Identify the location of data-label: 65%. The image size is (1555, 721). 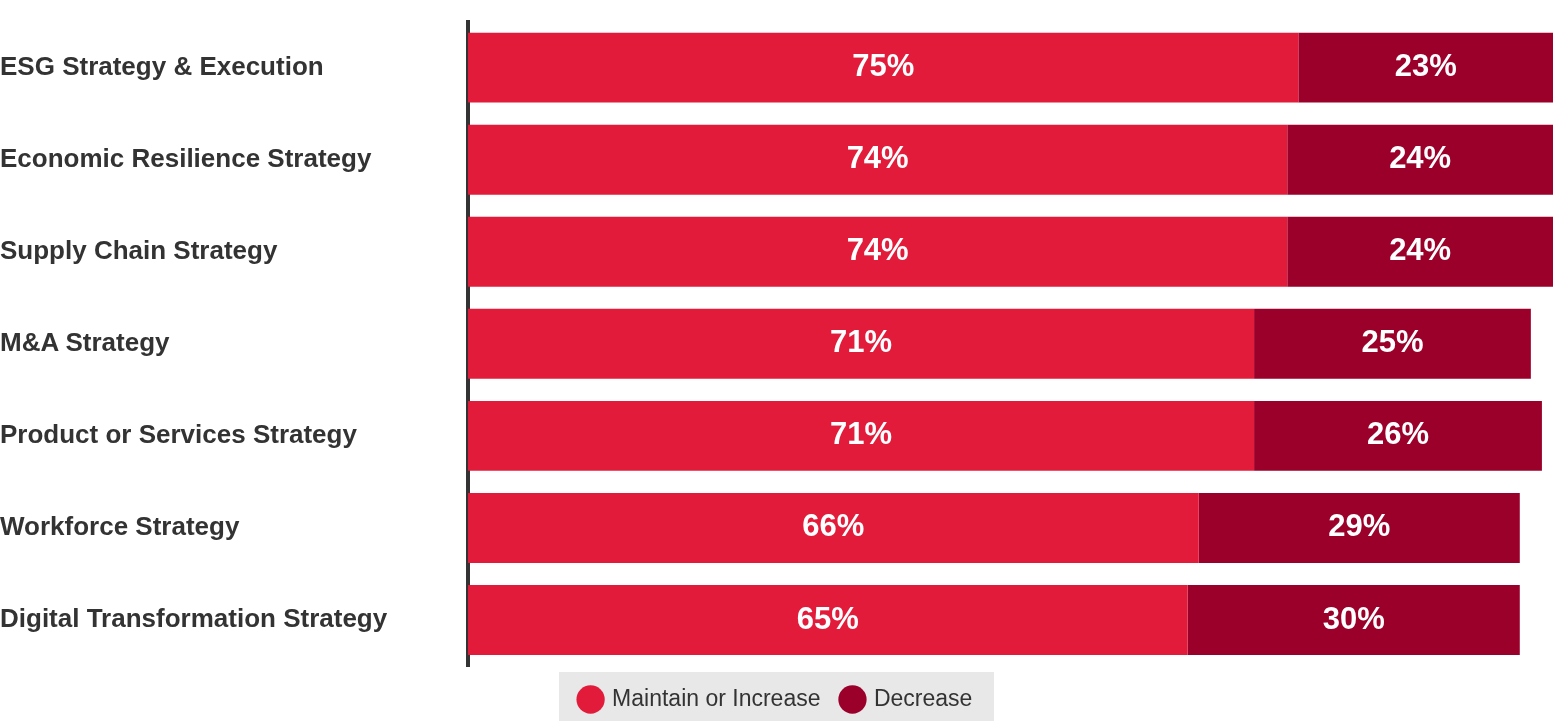
(827, 618).